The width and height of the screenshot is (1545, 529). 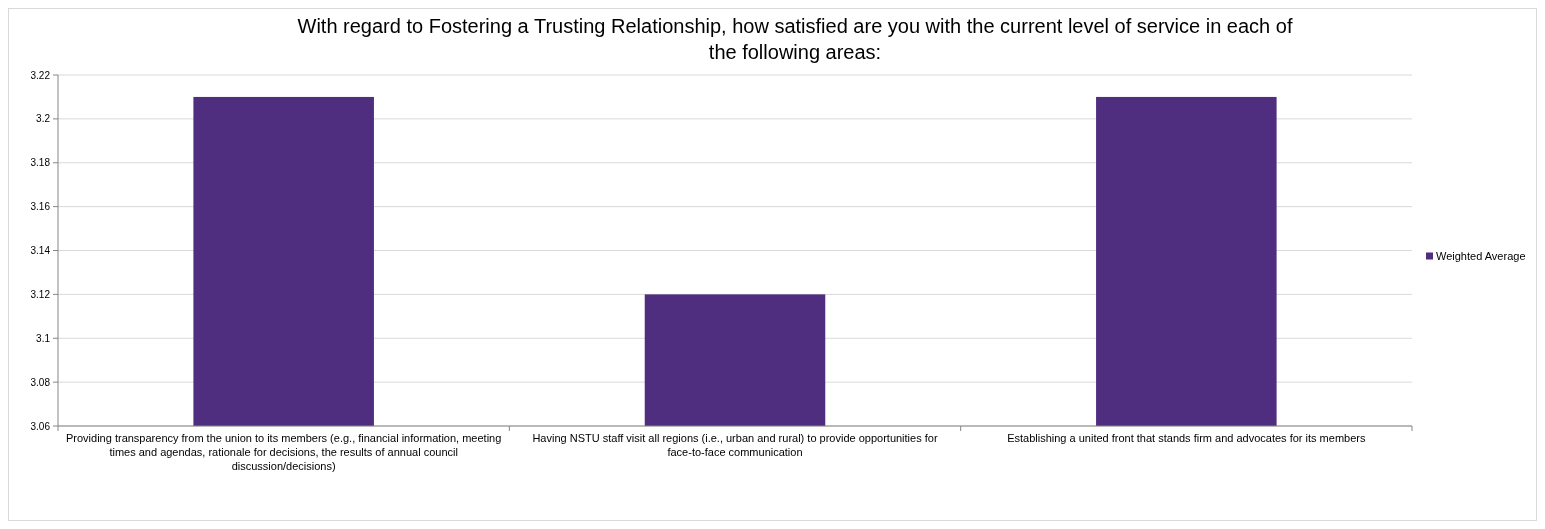 I want to click on x-tick-label: Having NSTU staff visit all regions (i.e., urban and rural) to provide opportunities for face-to-face communication, so click(x=735, y=445).